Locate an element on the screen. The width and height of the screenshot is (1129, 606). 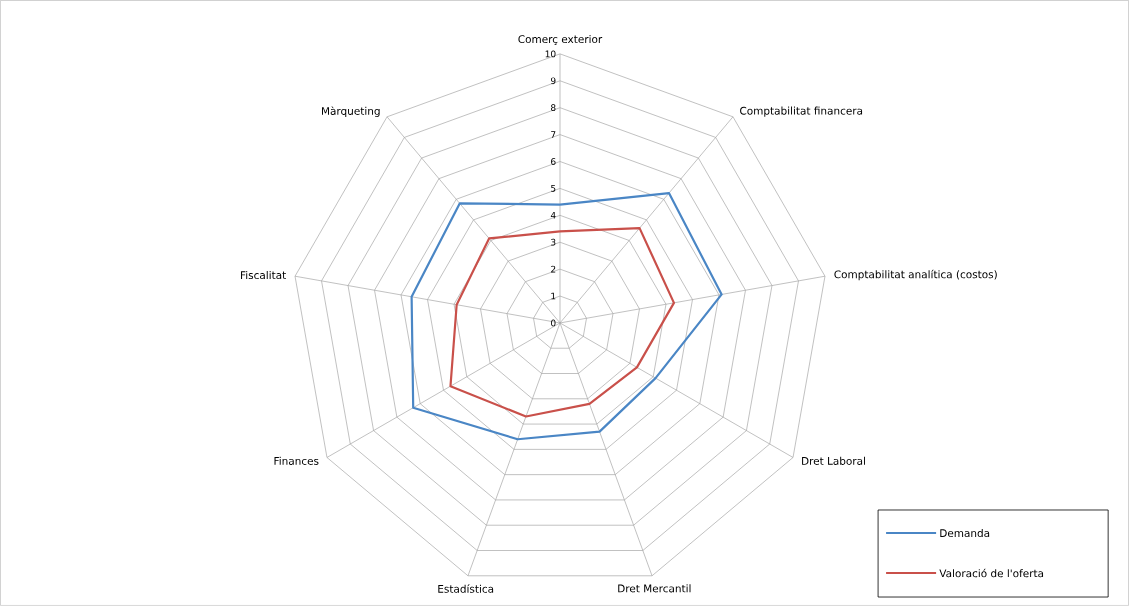
legend-label: Demanda is located at coordinates (965, 533).